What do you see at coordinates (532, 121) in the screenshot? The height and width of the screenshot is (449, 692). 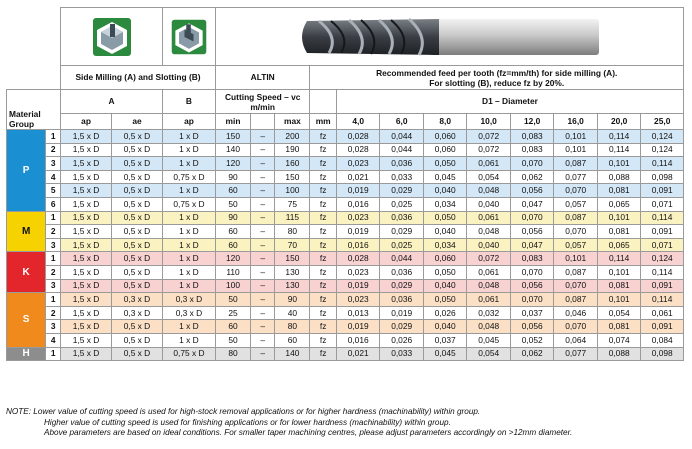 I see `diameter-header: 12,0` at bounding box center [532, 121].